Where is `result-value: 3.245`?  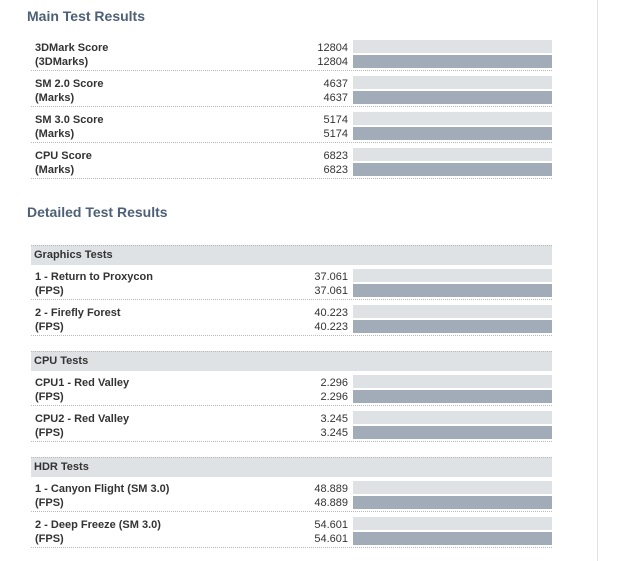 result-value: 3.245 is located at coordinates (334, 433).